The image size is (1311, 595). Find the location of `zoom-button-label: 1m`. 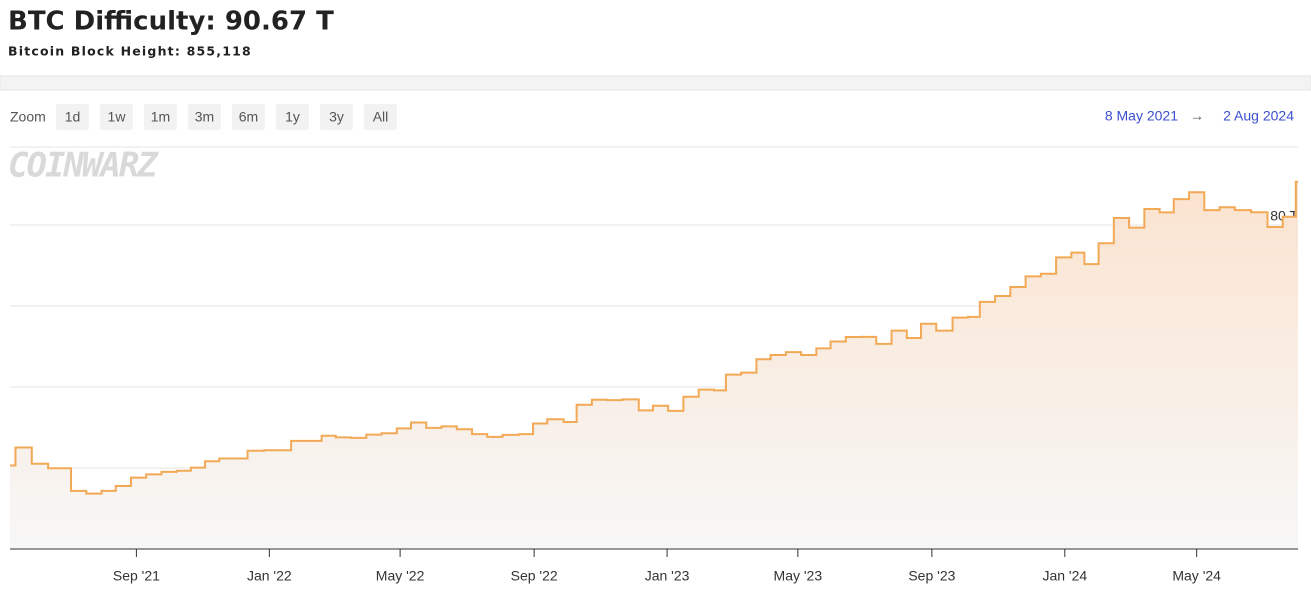

zoom-button-label: 1m is located at coordinates (160, 117).